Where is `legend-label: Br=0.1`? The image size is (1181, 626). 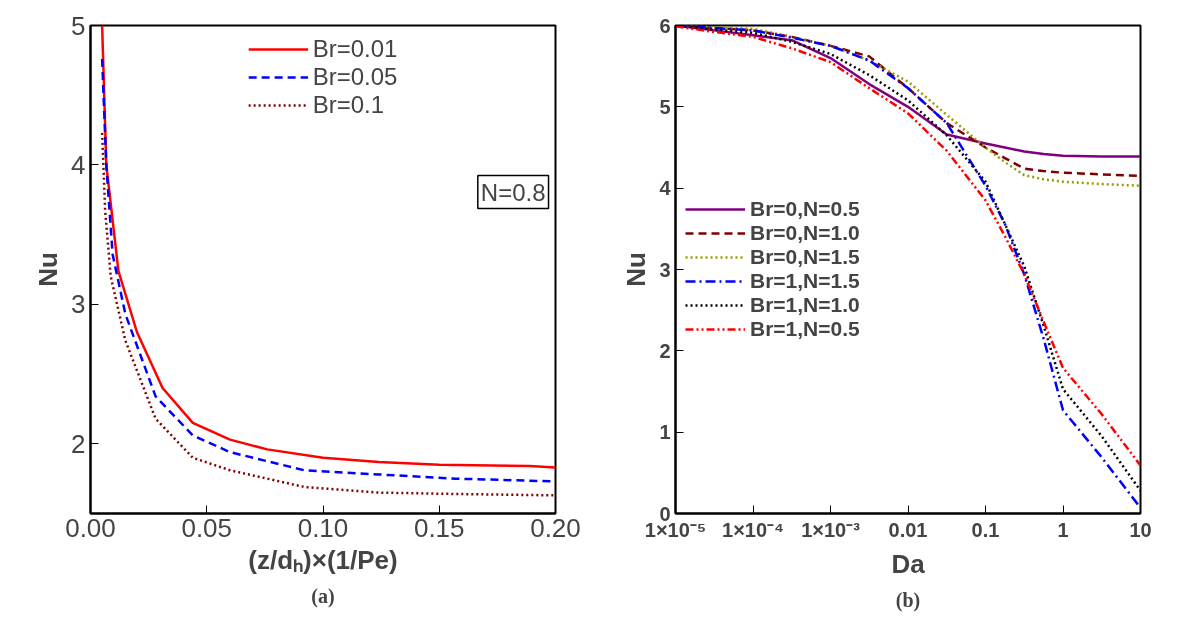 legend-label: Br=0.1 is located at coordinates (348, 105).